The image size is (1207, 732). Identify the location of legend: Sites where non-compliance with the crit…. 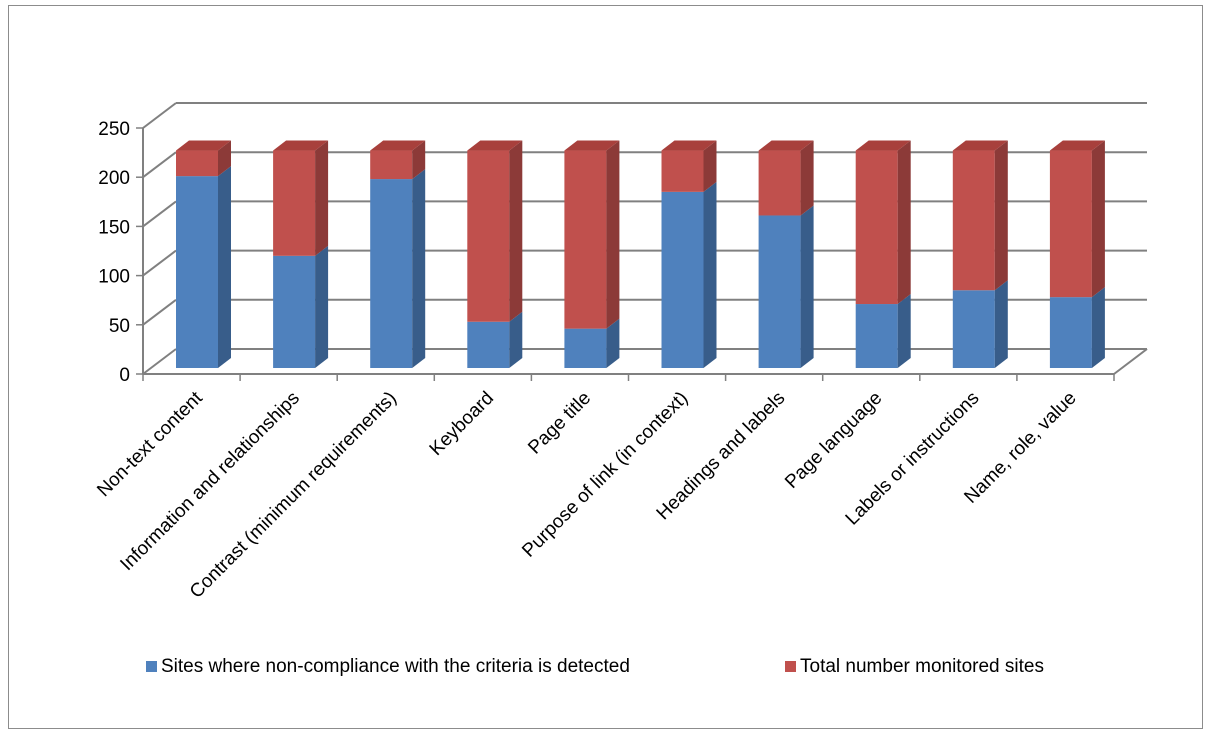
(595, 666).